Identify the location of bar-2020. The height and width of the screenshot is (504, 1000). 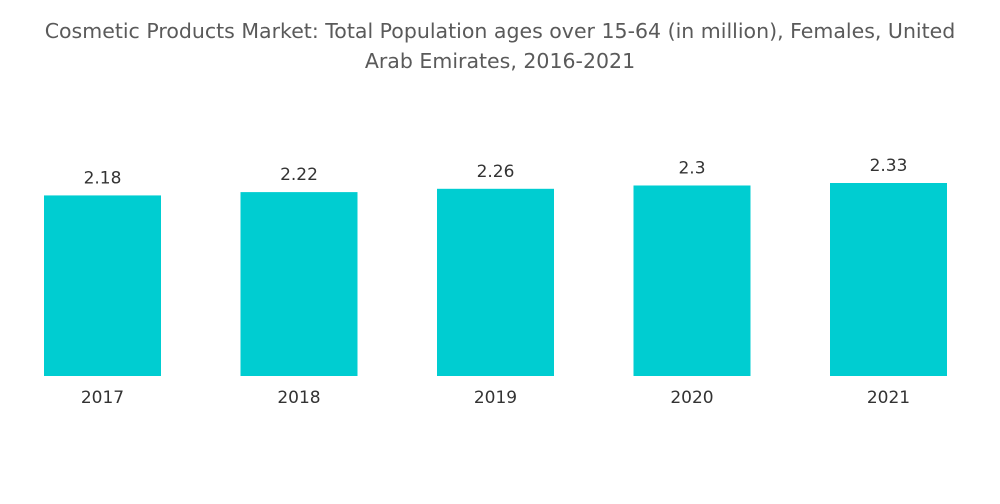
(692, 280).